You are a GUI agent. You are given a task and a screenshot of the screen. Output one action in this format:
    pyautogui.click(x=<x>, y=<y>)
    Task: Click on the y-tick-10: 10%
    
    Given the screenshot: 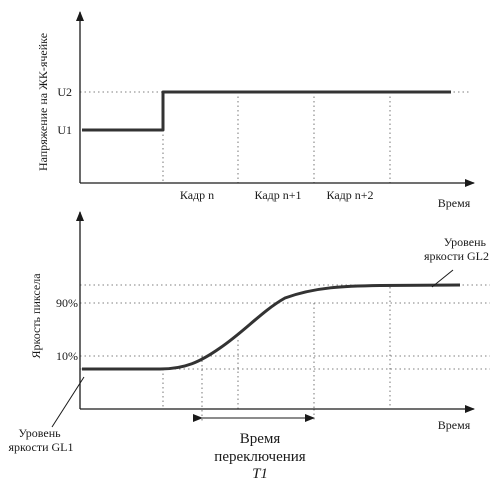 What is the action you would take?
    pyautogui.click(x=67, y=356)
    